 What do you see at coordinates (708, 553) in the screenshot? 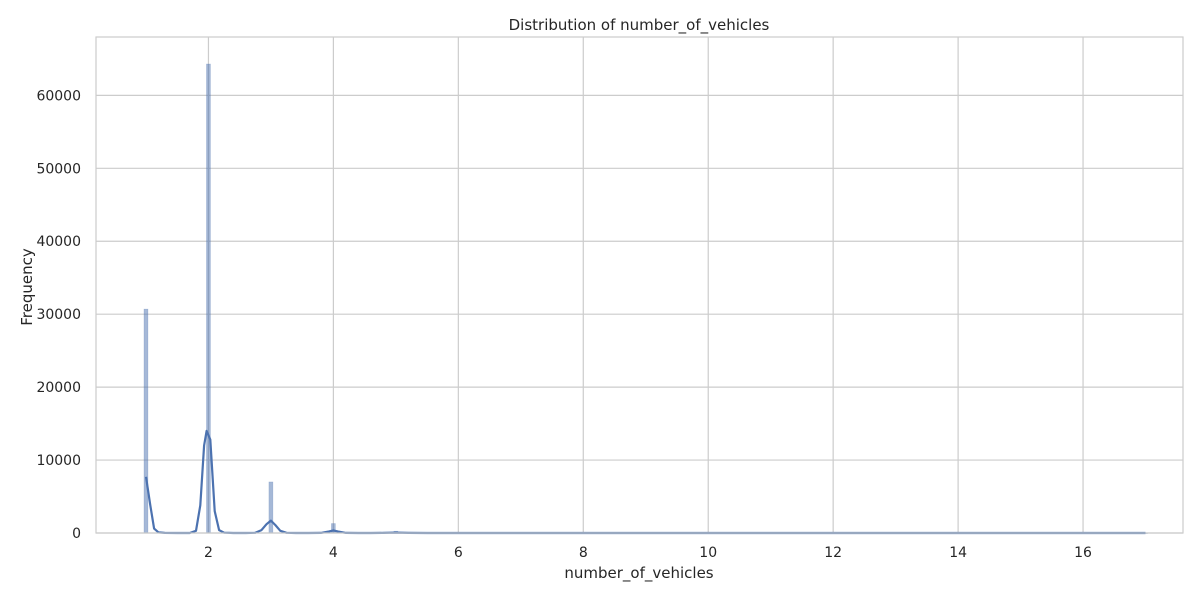
I see `x-tick-label: 10` at bounding box center [708, 553].